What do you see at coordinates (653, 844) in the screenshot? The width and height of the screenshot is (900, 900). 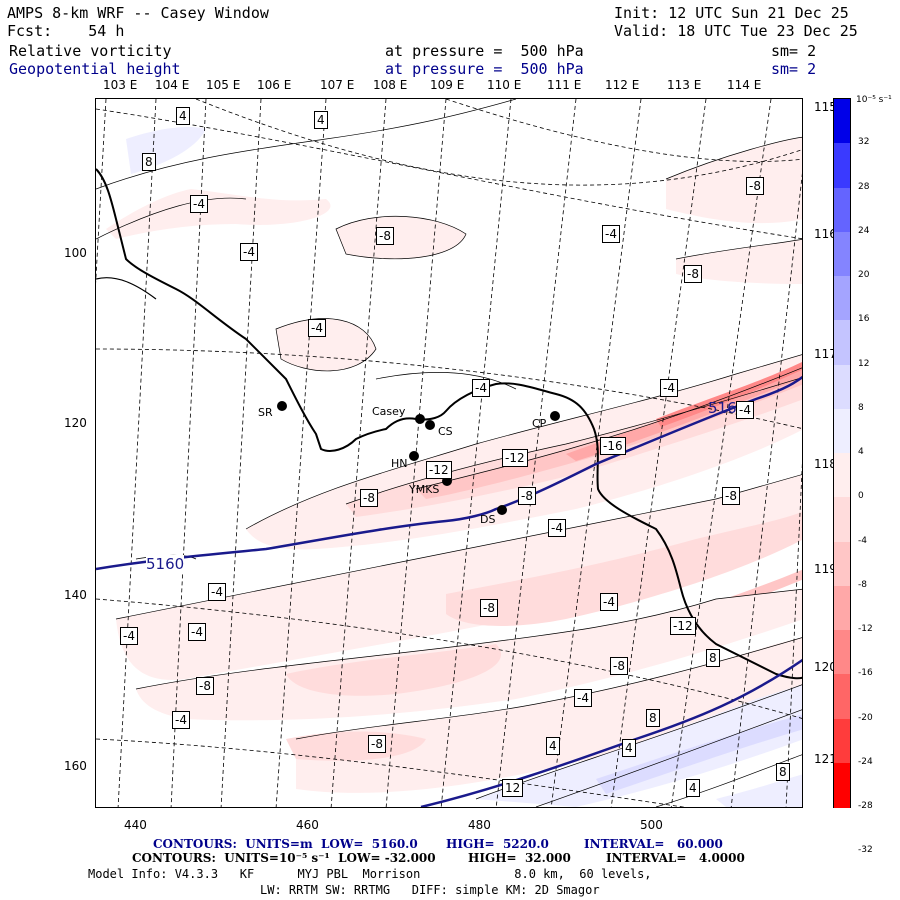 I see `footer-height-interval: INTERVAL= 60.000` at bounding box center [653, 844].